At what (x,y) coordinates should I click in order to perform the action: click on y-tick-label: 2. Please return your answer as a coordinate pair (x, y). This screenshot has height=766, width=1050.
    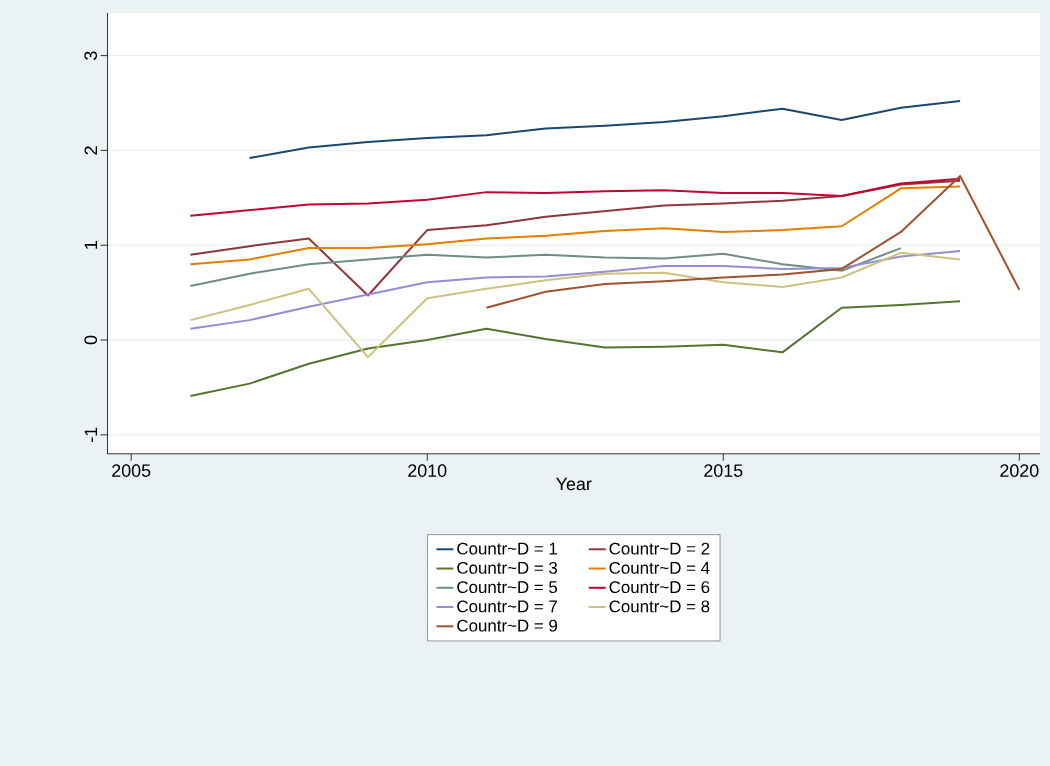
    Looking at the image, I should click on (91, 150).